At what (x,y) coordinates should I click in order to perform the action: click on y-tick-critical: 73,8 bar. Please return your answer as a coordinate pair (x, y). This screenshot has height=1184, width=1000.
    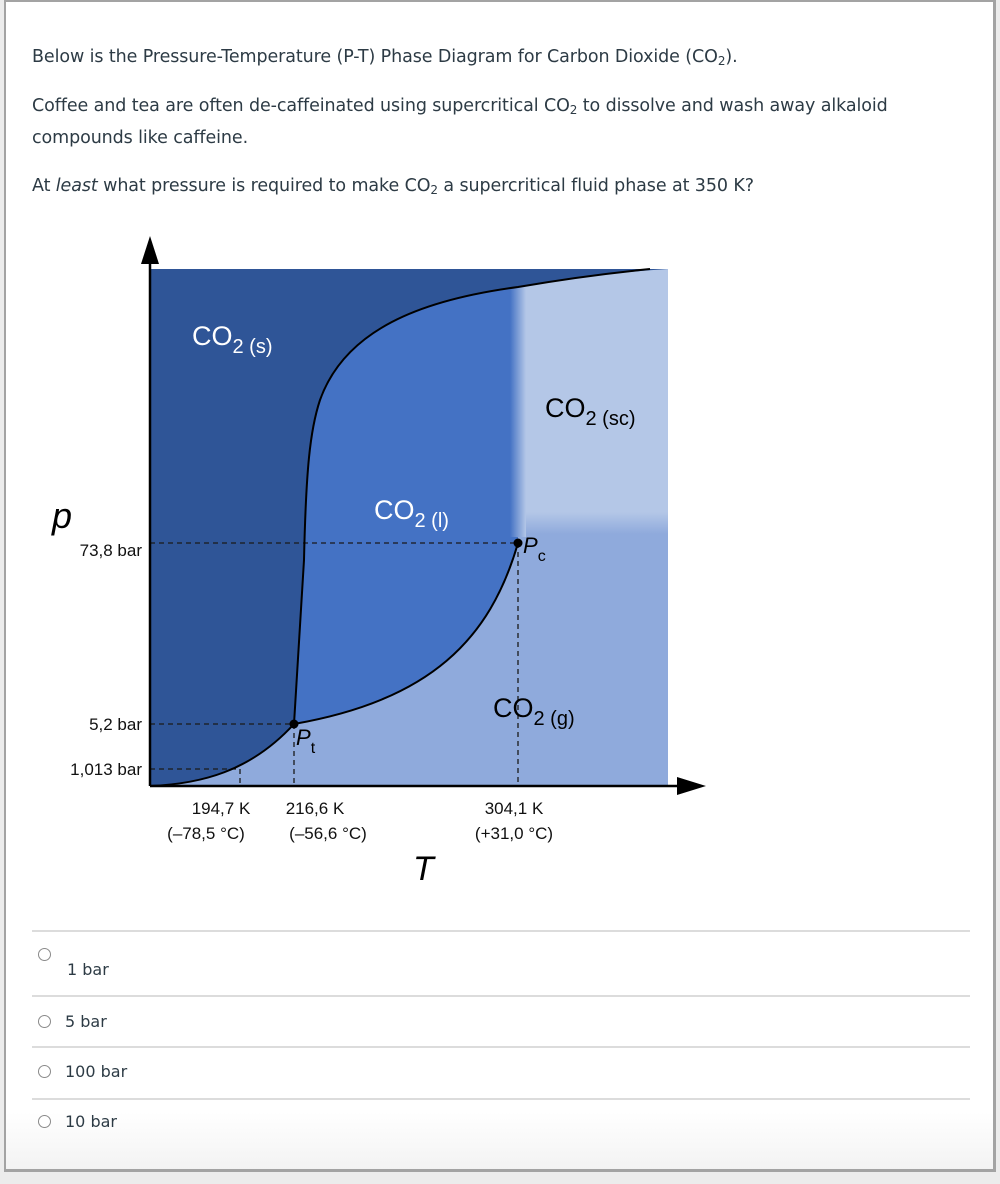
    Looking at the image, I should click on (111, 550).